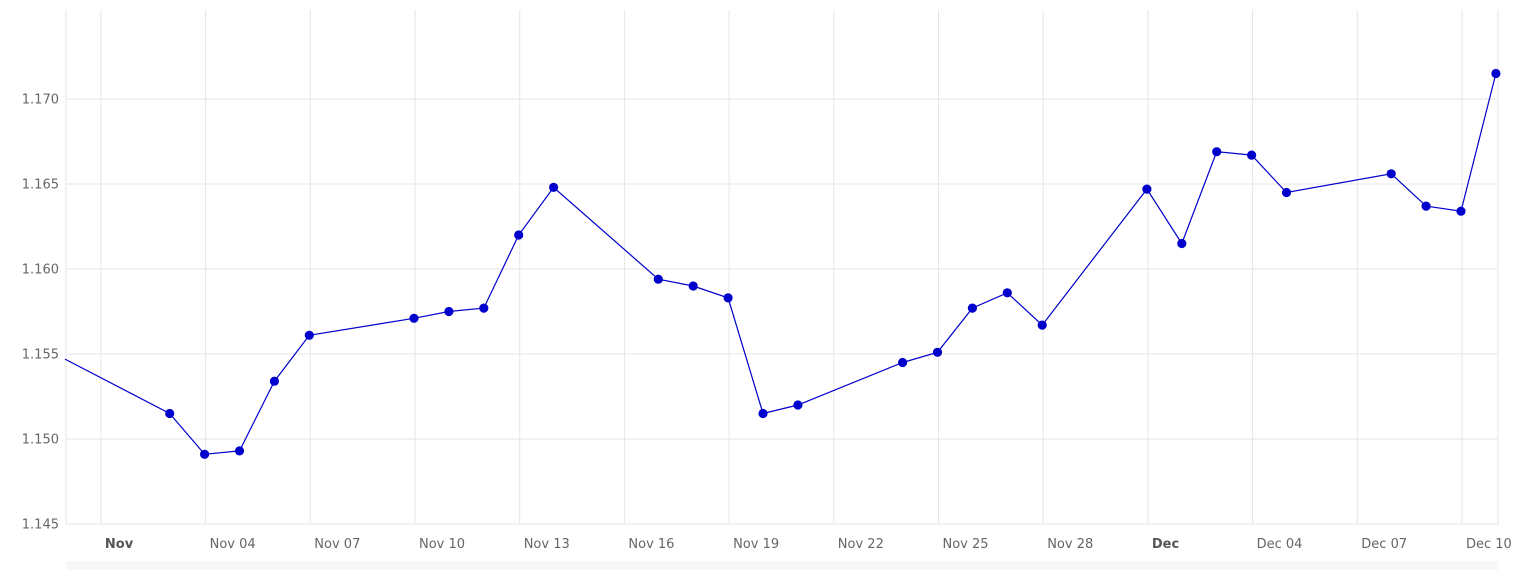 This screenshot has width=1537, height=570. I want to click on y-tick-label: 1.145, so click(40, 525).